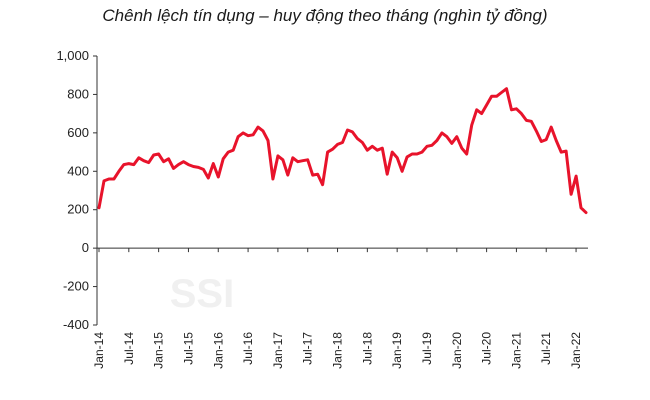 The image size is (650, 400). Describe the element at coordinates (487, 348) in the screenshot. I see `x-tick-label: Jul-20` at that location.